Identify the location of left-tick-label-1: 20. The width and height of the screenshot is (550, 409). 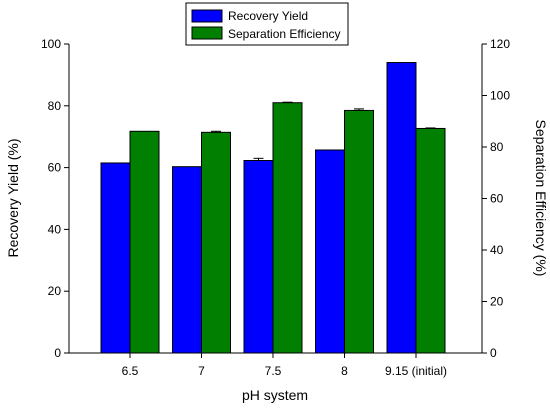
(55, 291).